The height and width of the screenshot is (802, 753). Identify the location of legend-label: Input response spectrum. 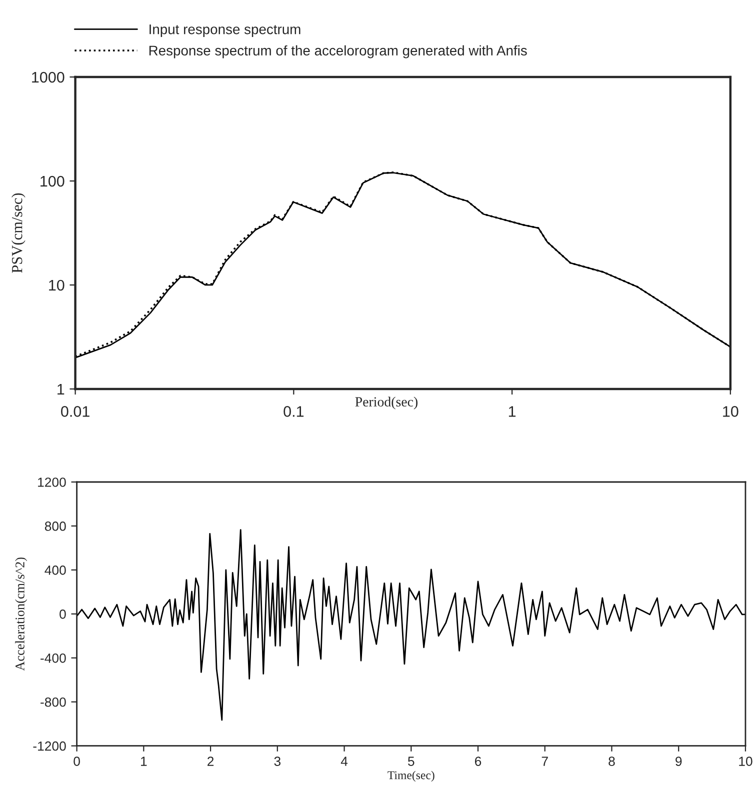
(225, 30).